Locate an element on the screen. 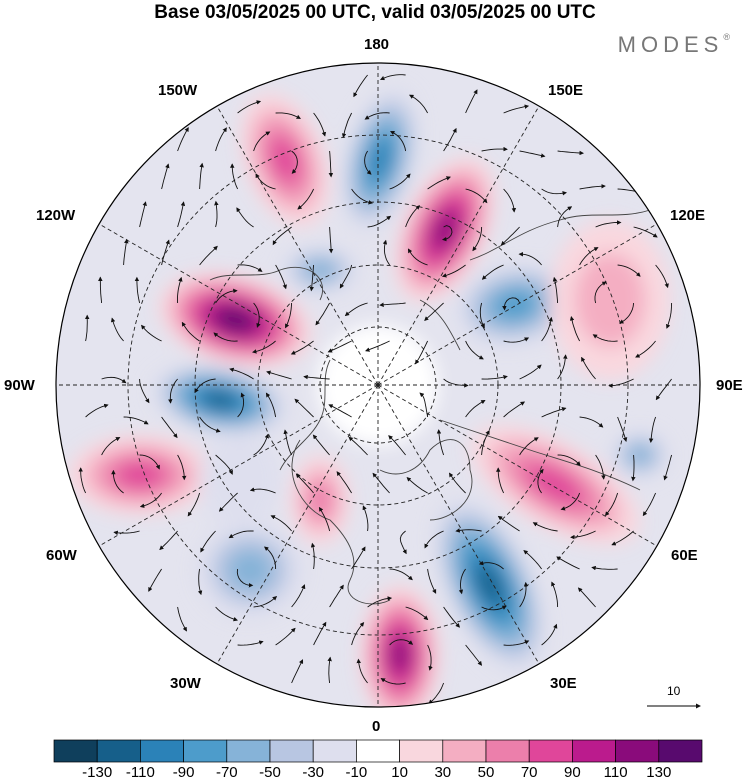 The height and width of the screenshot is (783, 750). modes-logo: MODES® is located at coordinates (674, 45).